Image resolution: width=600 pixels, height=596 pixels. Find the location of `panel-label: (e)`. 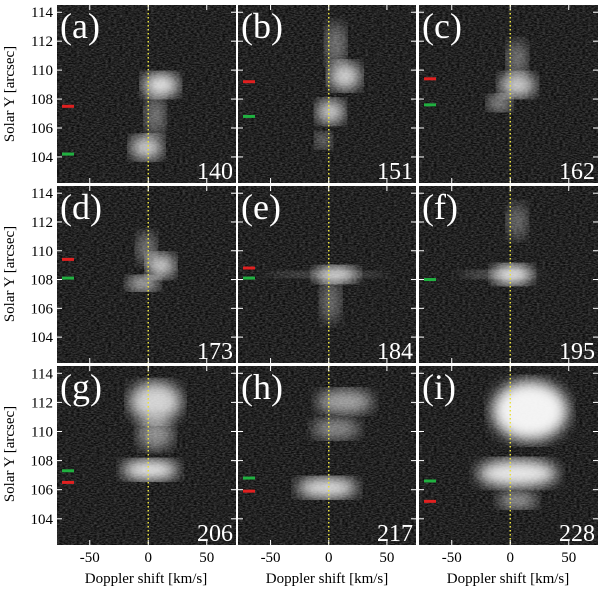

panel-label: (e) is located at coordinates (261, 207).